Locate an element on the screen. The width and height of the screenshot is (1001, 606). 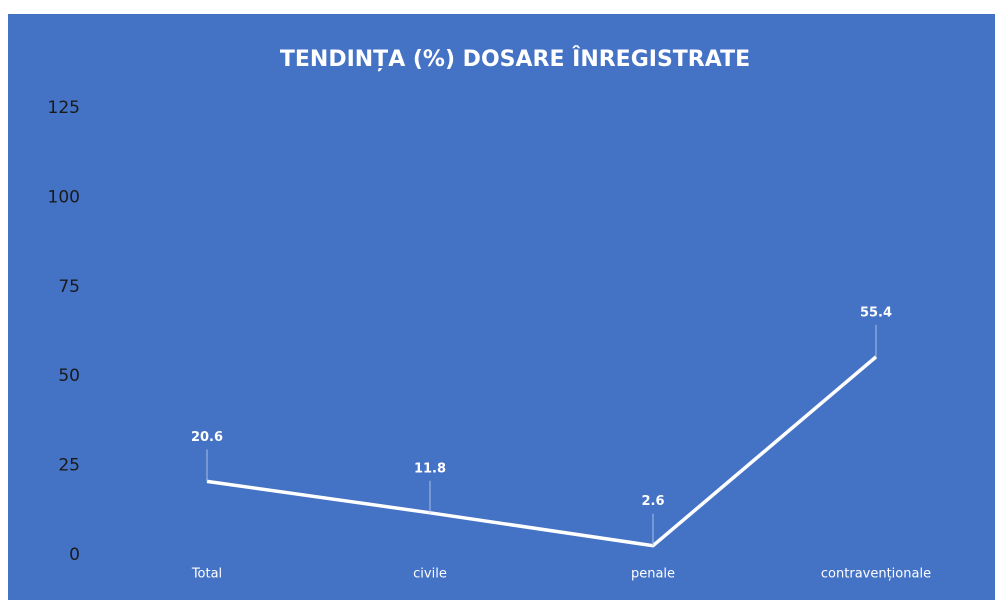
data-label: 11.8 is located at coordinates (430, 468).